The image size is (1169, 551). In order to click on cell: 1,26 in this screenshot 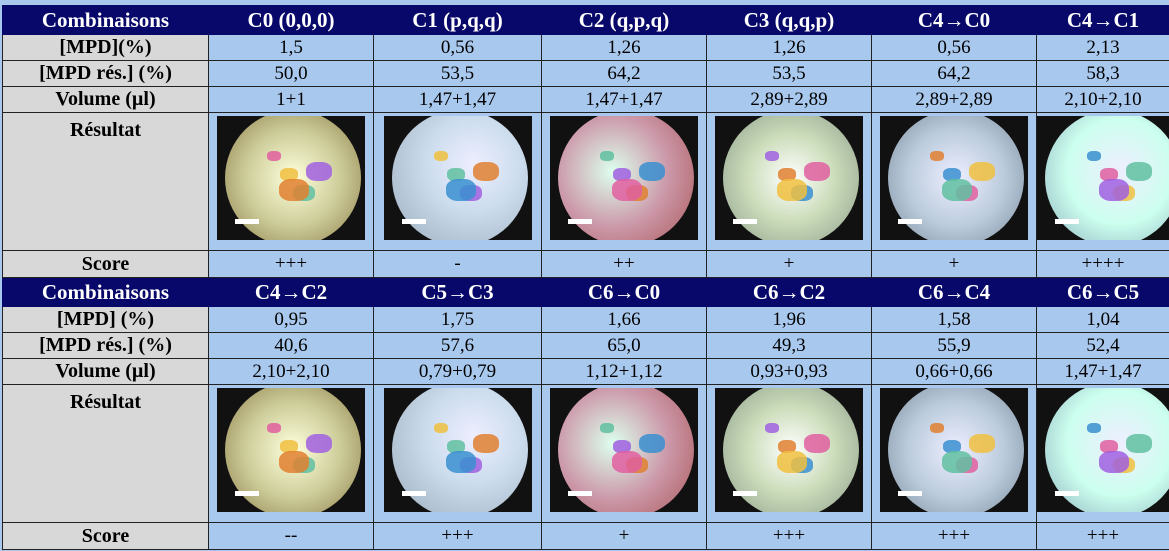, I will do `click(789, 47)`.